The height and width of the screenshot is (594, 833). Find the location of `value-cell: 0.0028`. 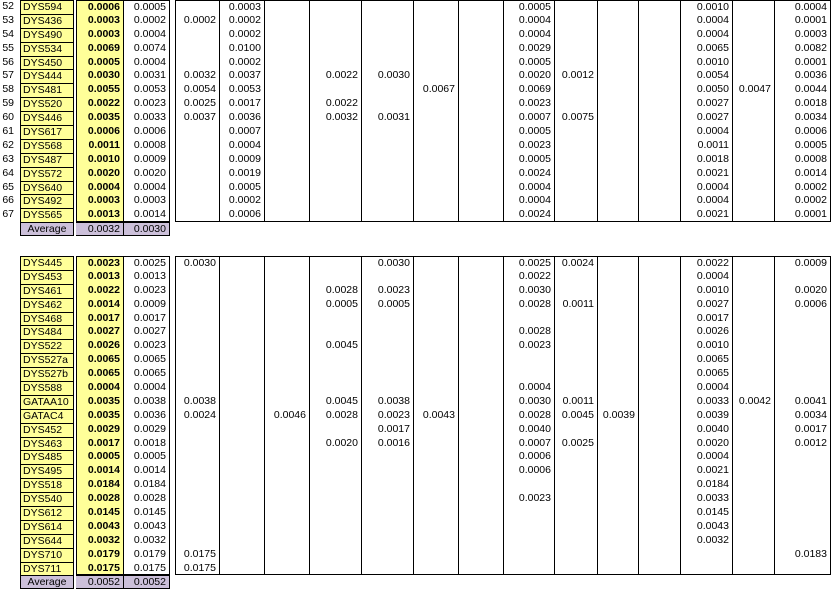

value-cell: 0.0028 is located at coordinates (529, 304).